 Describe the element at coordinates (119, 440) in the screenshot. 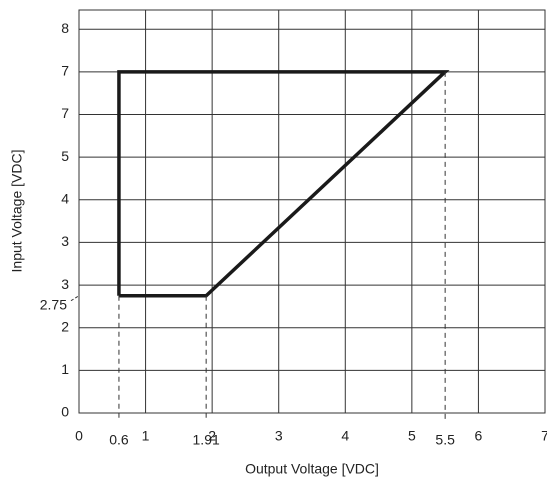

I see `x-marker-label: 0.6` at that location.